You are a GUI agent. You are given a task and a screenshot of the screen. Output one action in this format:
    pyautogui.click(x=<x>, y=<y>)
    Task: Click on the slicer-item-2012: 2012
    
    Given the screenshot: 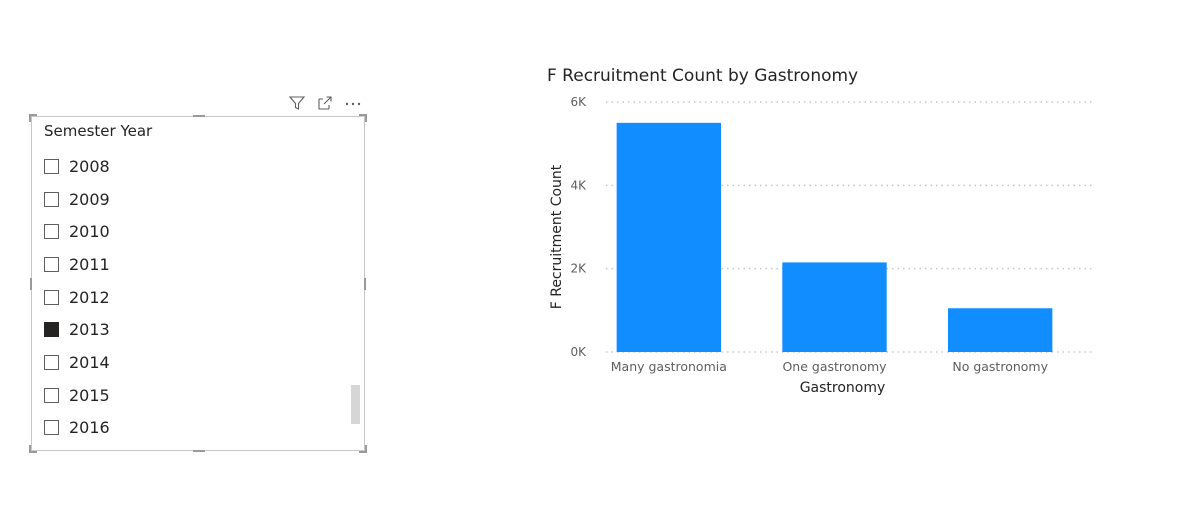 What is the action you would take?
    pyautogui.click(x=194, y=297)
    